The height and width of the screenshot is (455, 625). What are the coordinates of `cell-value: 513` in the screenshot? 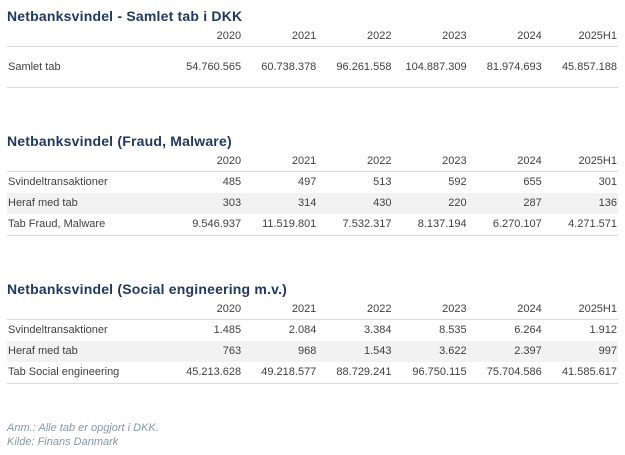 It's located at (382, 182).